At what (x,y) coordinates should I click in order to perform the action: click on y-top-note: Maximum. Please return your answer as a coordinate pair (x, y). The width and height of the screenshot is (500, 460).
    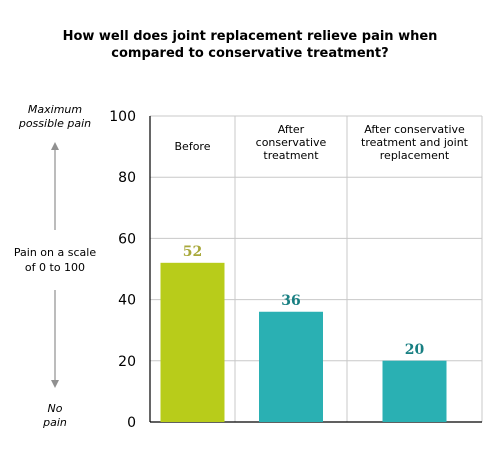
    Looking at the image, I should click on (55, 109).